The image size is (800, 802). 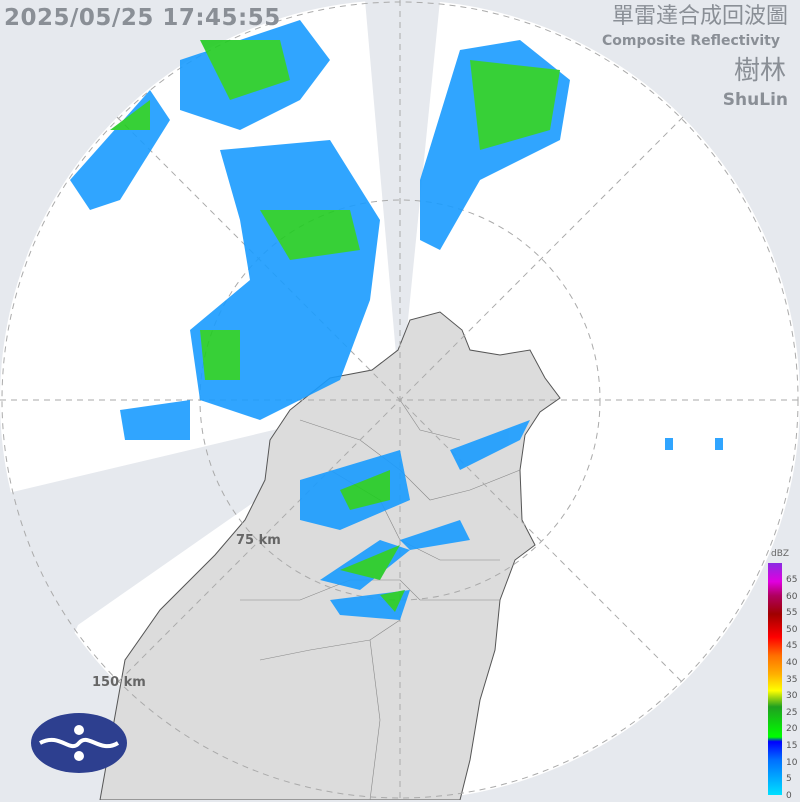 What do you see at coordinates (792, 629) in the screenshot?
I see `legend-tick: 50` at bounding box center [792, 629].